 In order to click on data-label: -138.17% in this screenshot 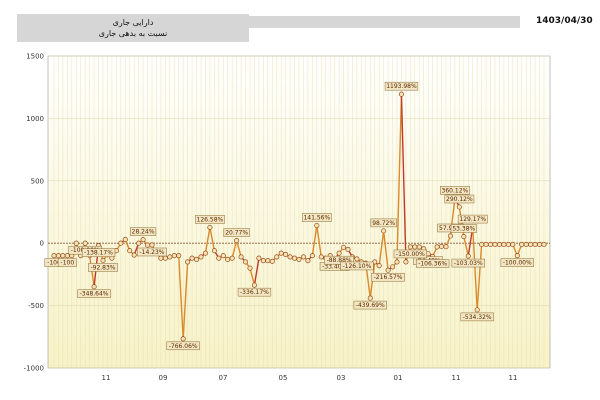, I will do `click(98, 253)`.